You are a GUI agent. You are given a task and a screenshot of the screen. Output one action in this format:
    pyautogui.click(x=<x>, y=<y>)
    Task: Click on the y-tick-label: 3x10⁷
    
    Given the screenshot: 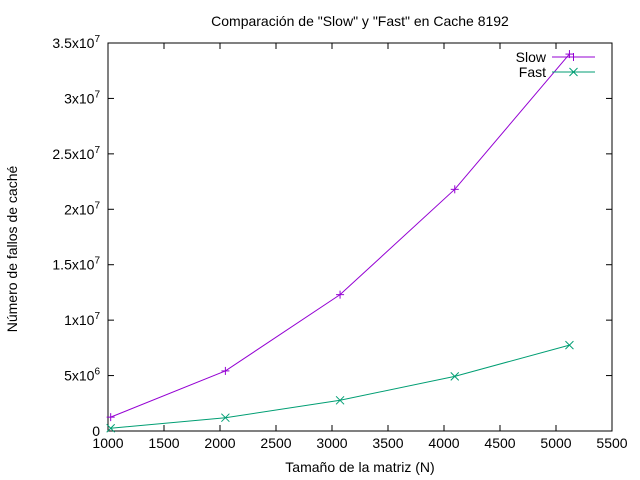 What is the action you would take?
    pyautogui.click(x=82, y=97)
    